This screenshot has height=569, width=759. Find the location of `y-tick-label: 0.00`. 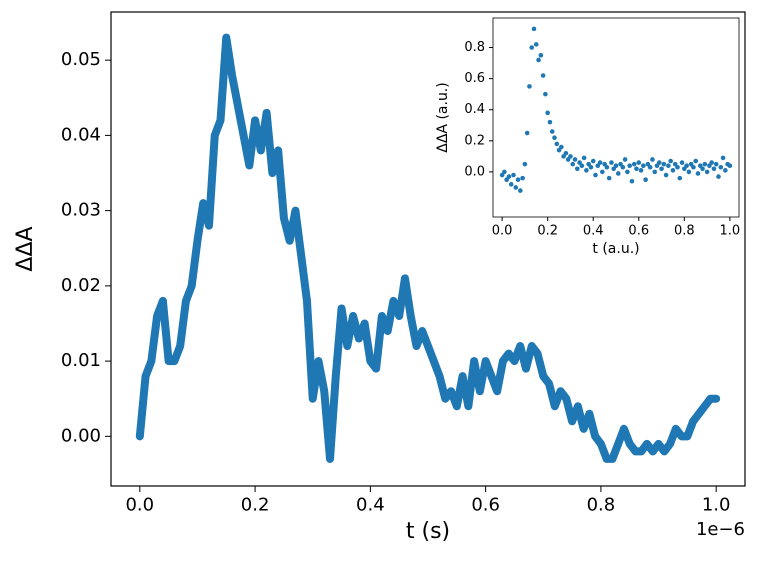

y-tick-label: 0.00 is located at coordinates (81, 435).